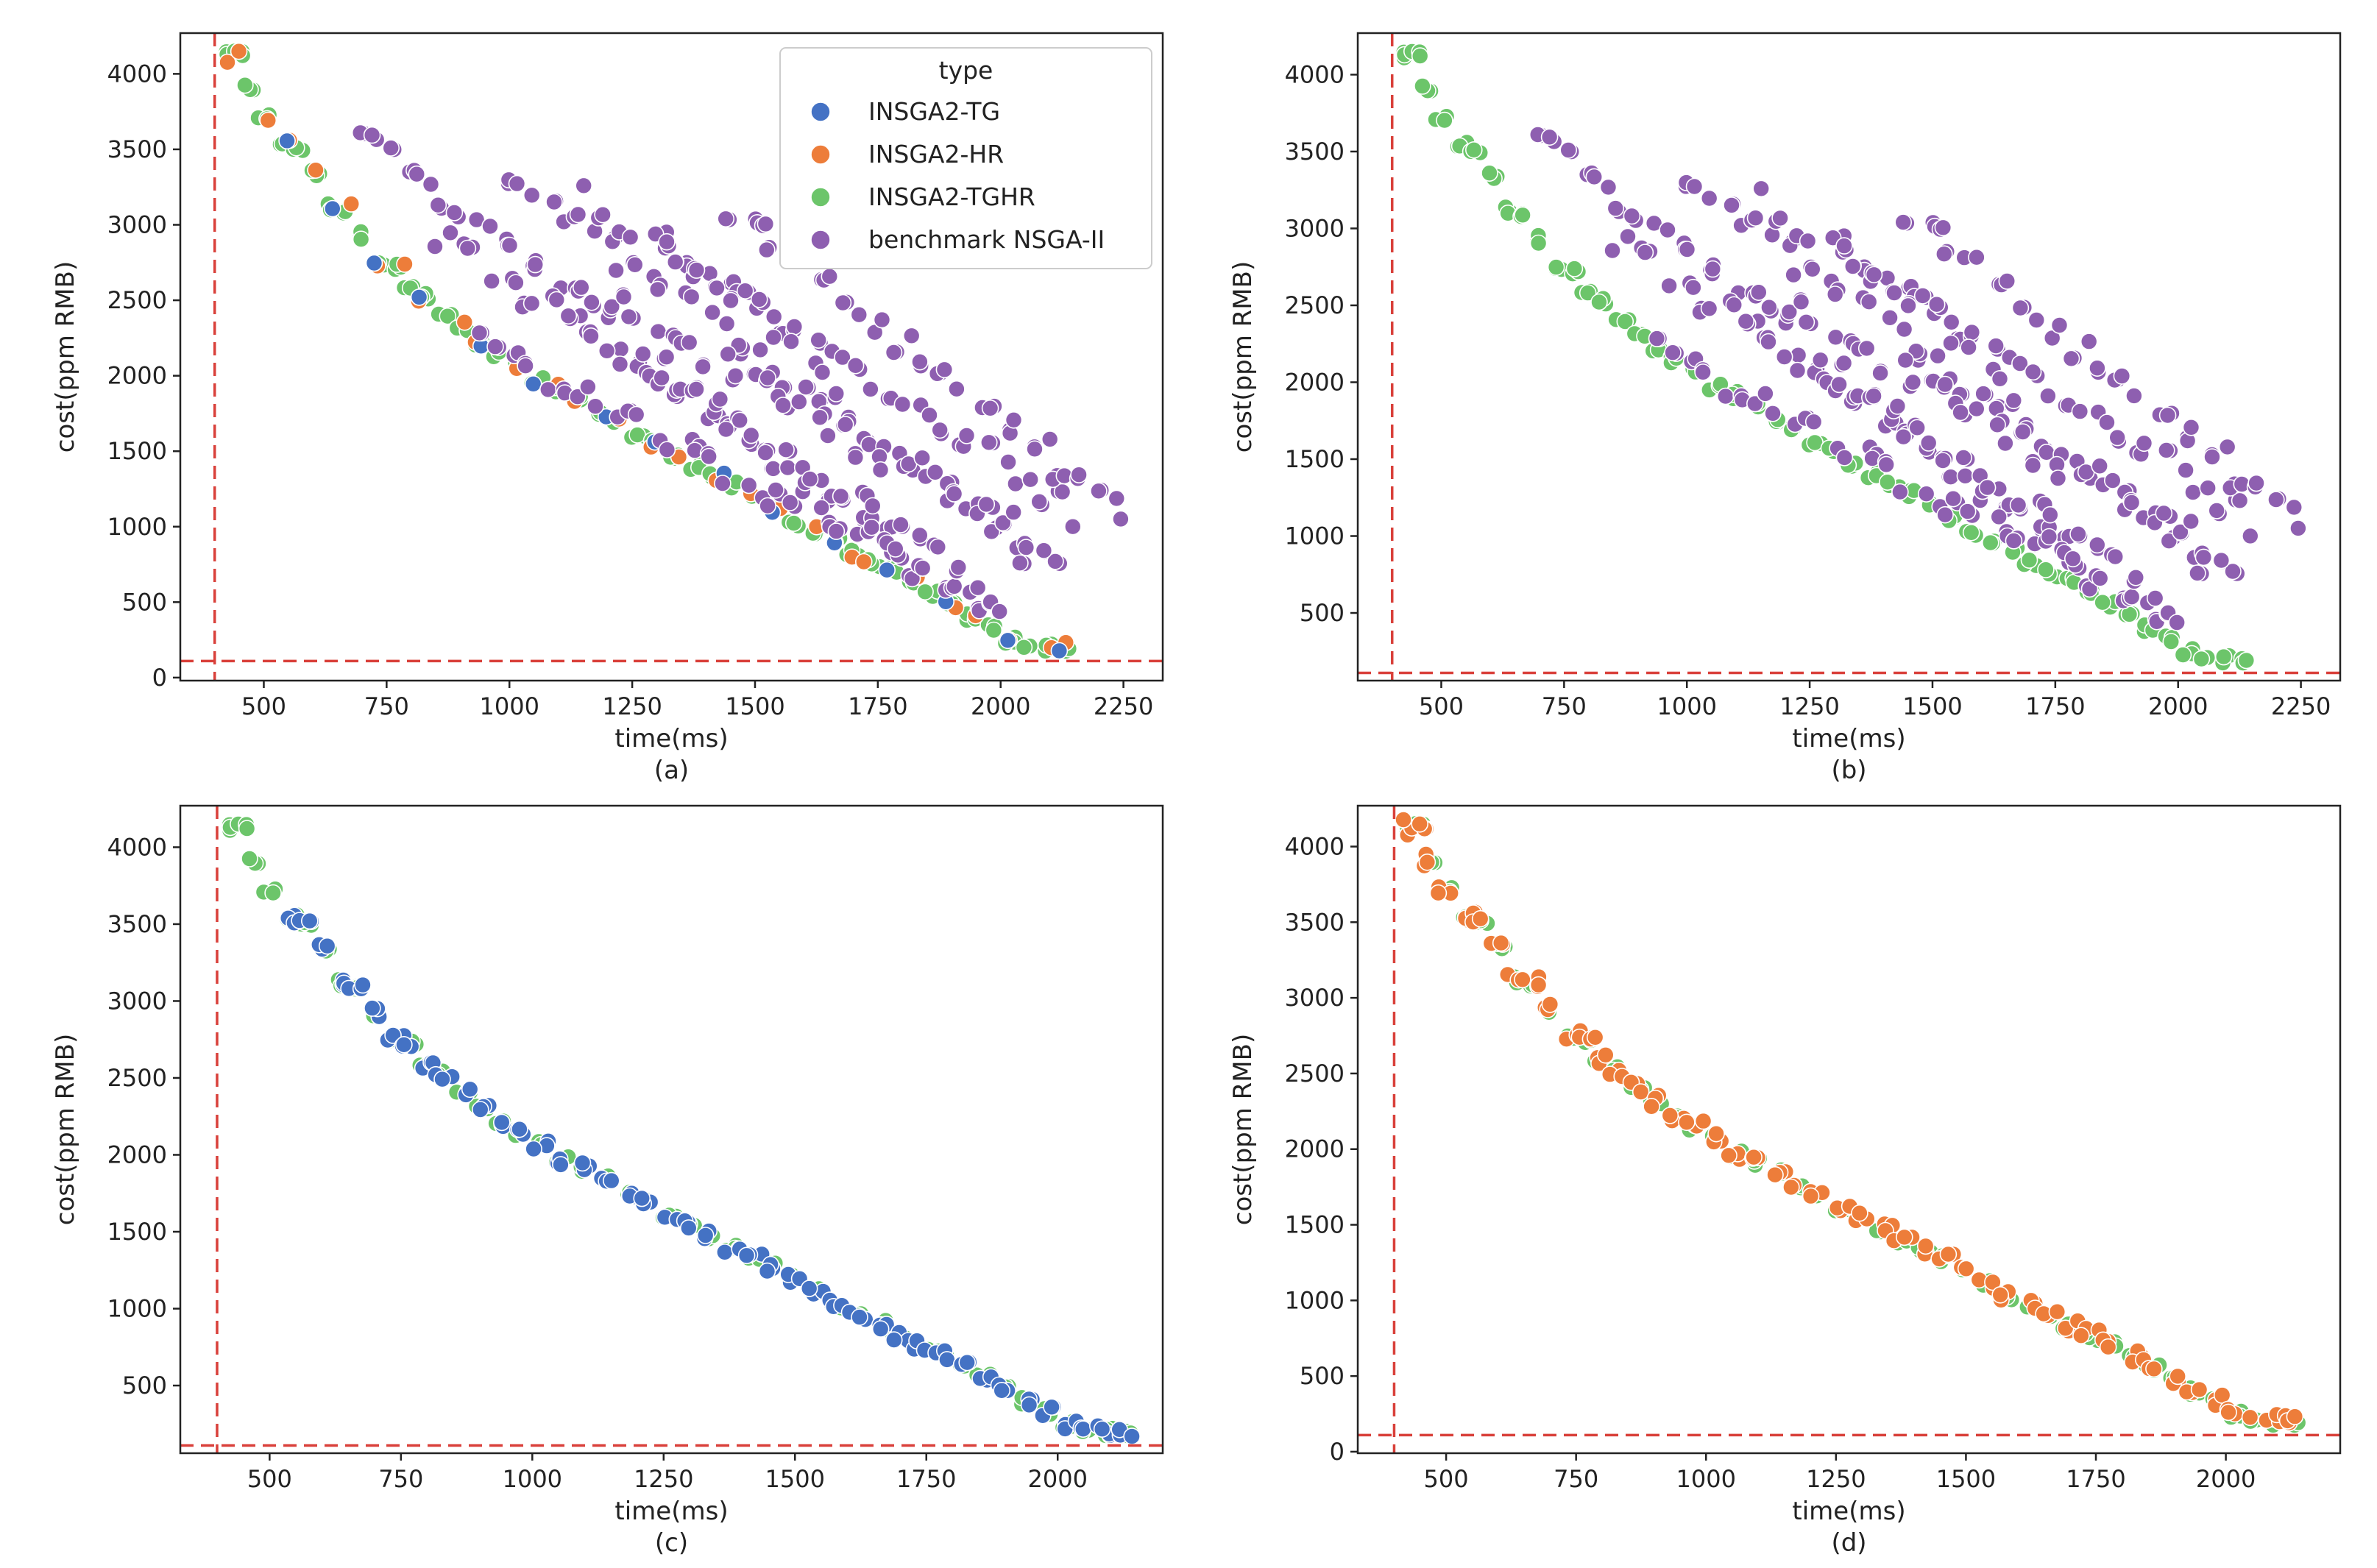 The image size is (2377, 1568). I want to click on legend-title: type, so click(966, 70).